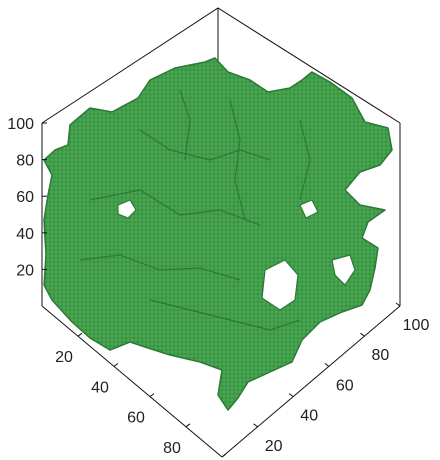 The image size is (440, 460). What do you see at coordinates (136, 418) in the screenshot?
I see `x-tick-label: 60` at bounding box center [136, 418].